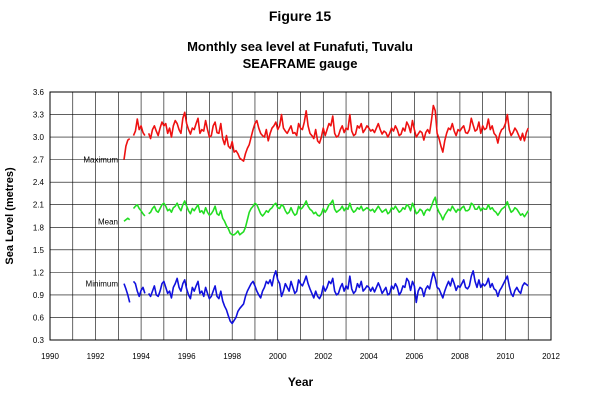  Describe the element at coordinates (39, 182) in the screenshot. I see `y-tick-label: 2.4` at that location.